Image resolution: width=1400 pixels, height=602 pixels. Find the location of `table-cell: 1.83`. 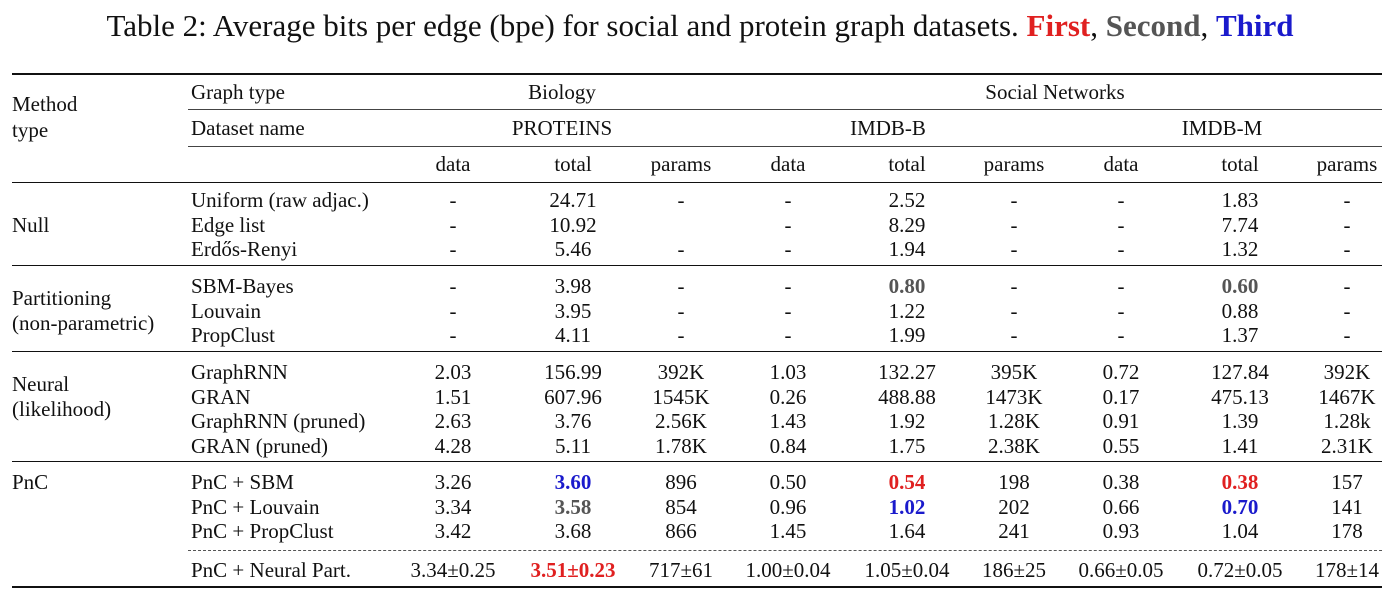

table-cell: 1.83 is located at coordinates (1240, 200).